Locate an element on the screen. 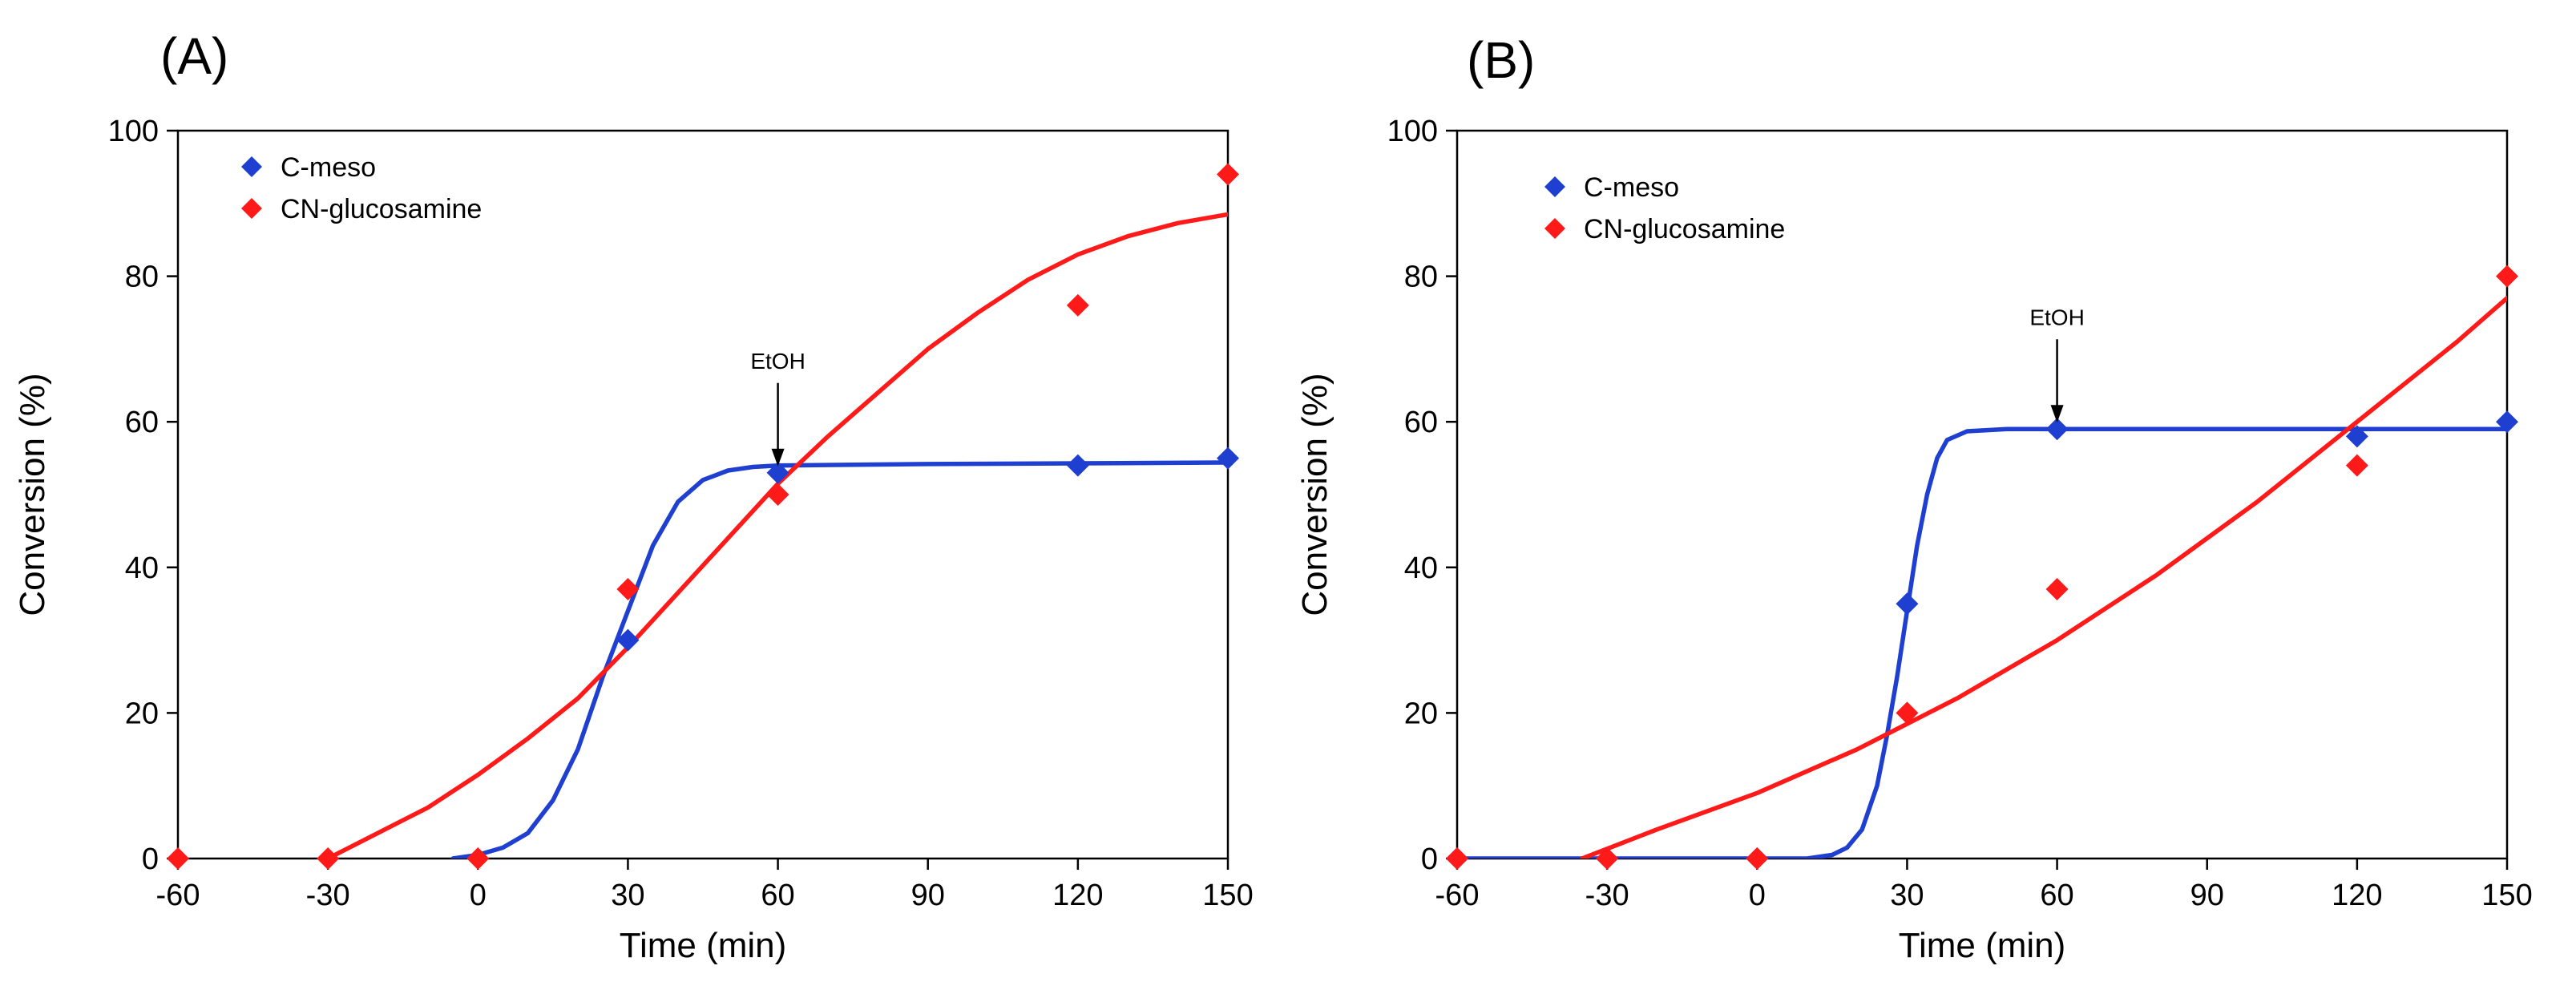 The width and height of the screenshot is (2576, 998). legend-marker-cn-glucosamine-a is located at coordinates (251, 208).